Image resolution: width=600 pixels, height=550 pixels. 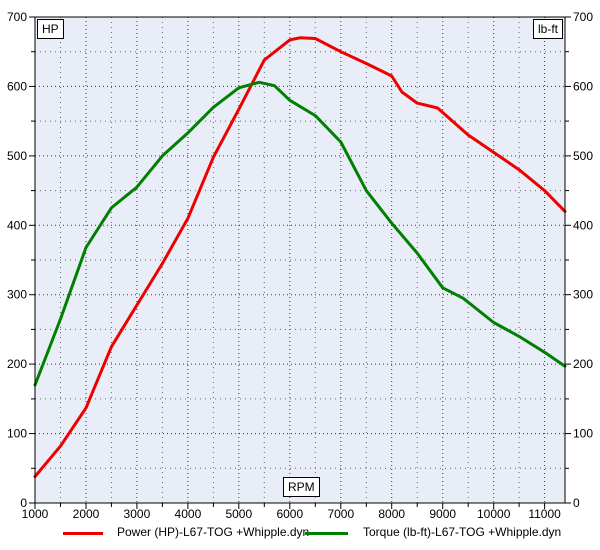 I want to click on svg-text: 11000, so click(x=544, y=513).